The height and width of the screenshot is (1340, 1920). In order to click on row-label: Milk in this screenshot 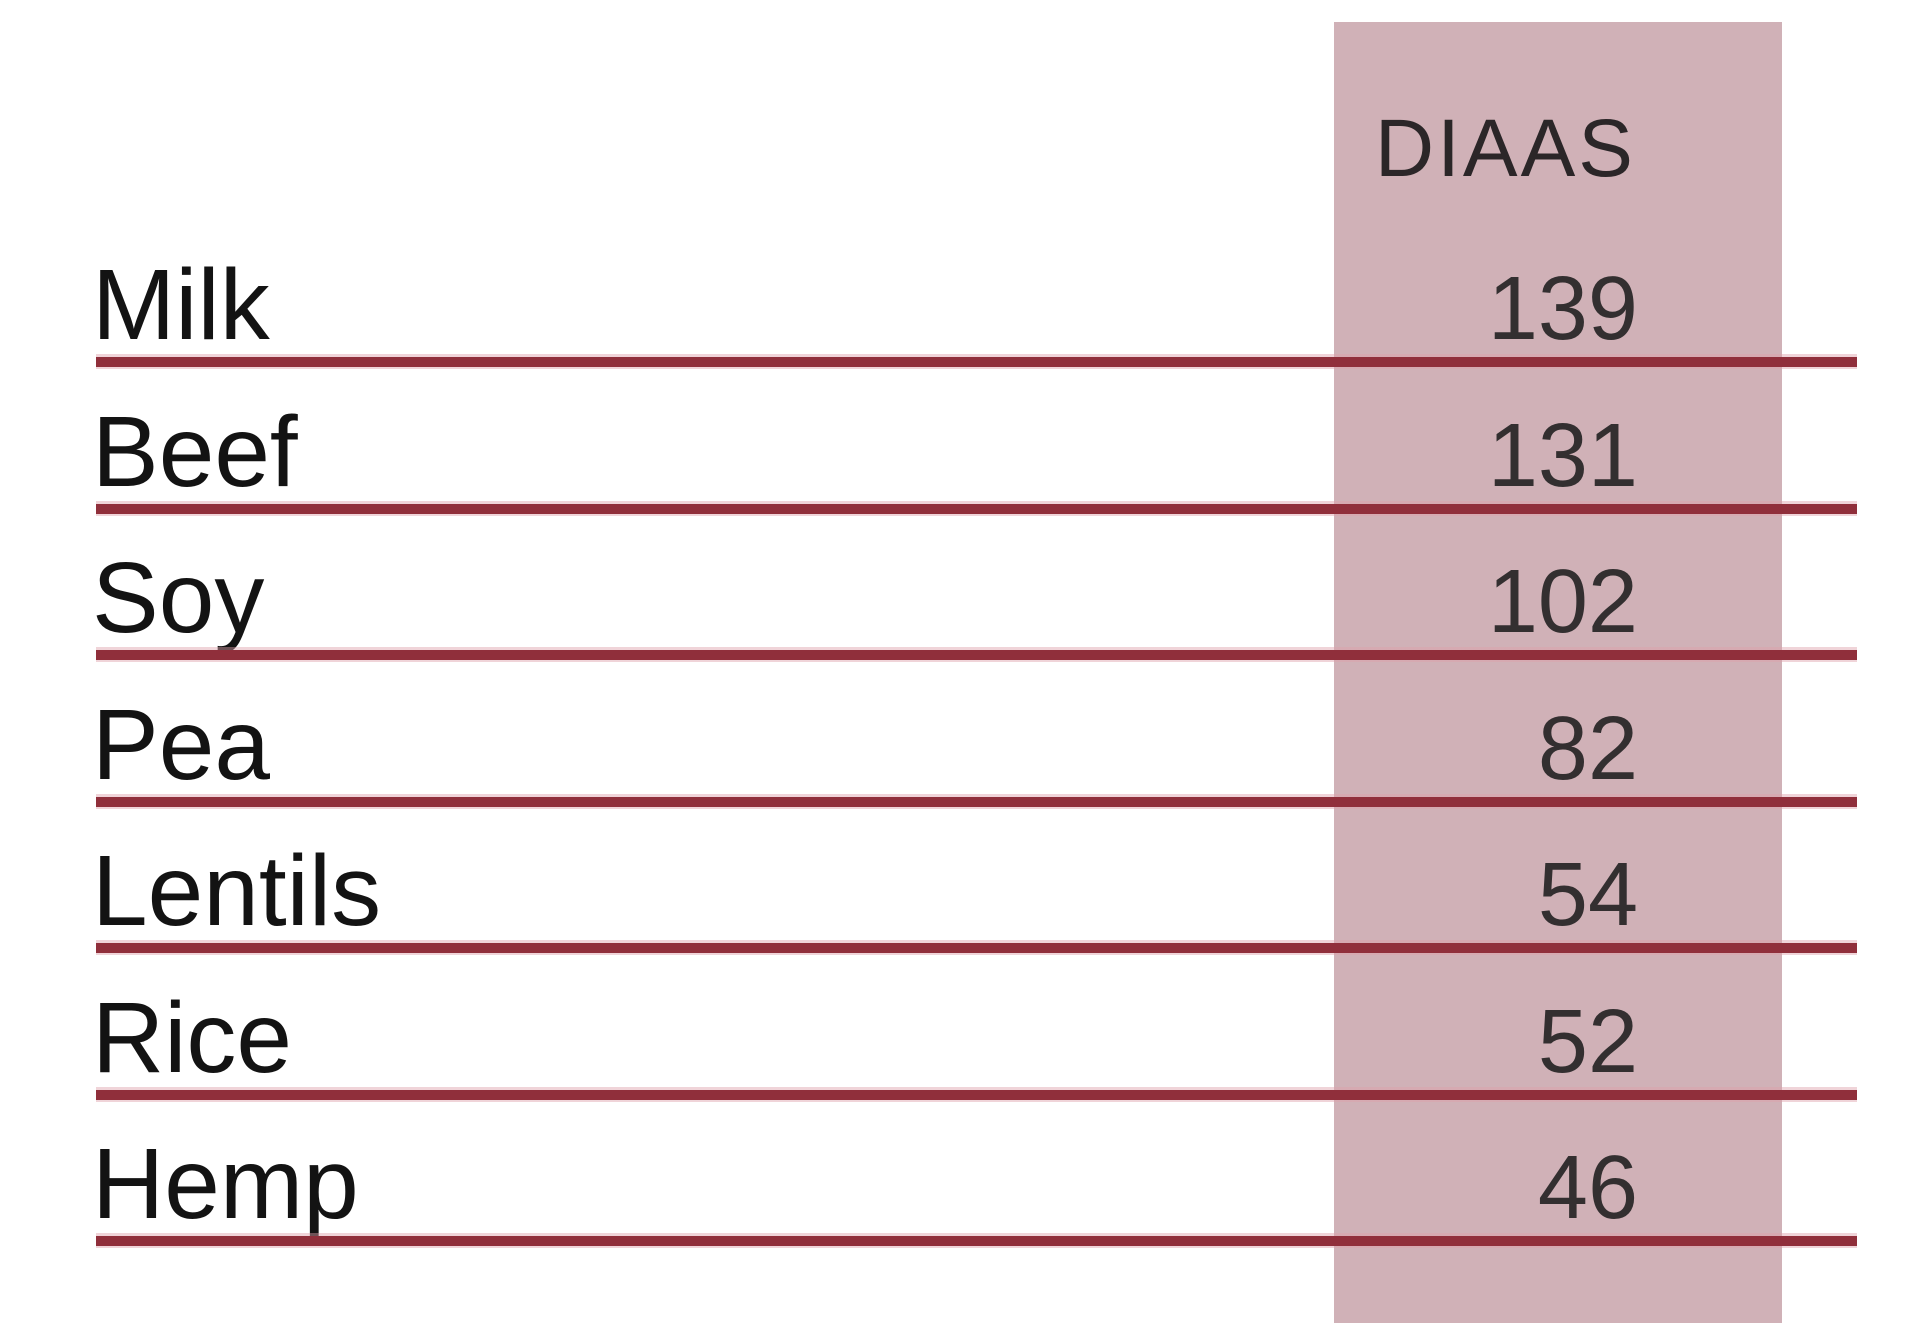, I will do `click(181, 305)`.